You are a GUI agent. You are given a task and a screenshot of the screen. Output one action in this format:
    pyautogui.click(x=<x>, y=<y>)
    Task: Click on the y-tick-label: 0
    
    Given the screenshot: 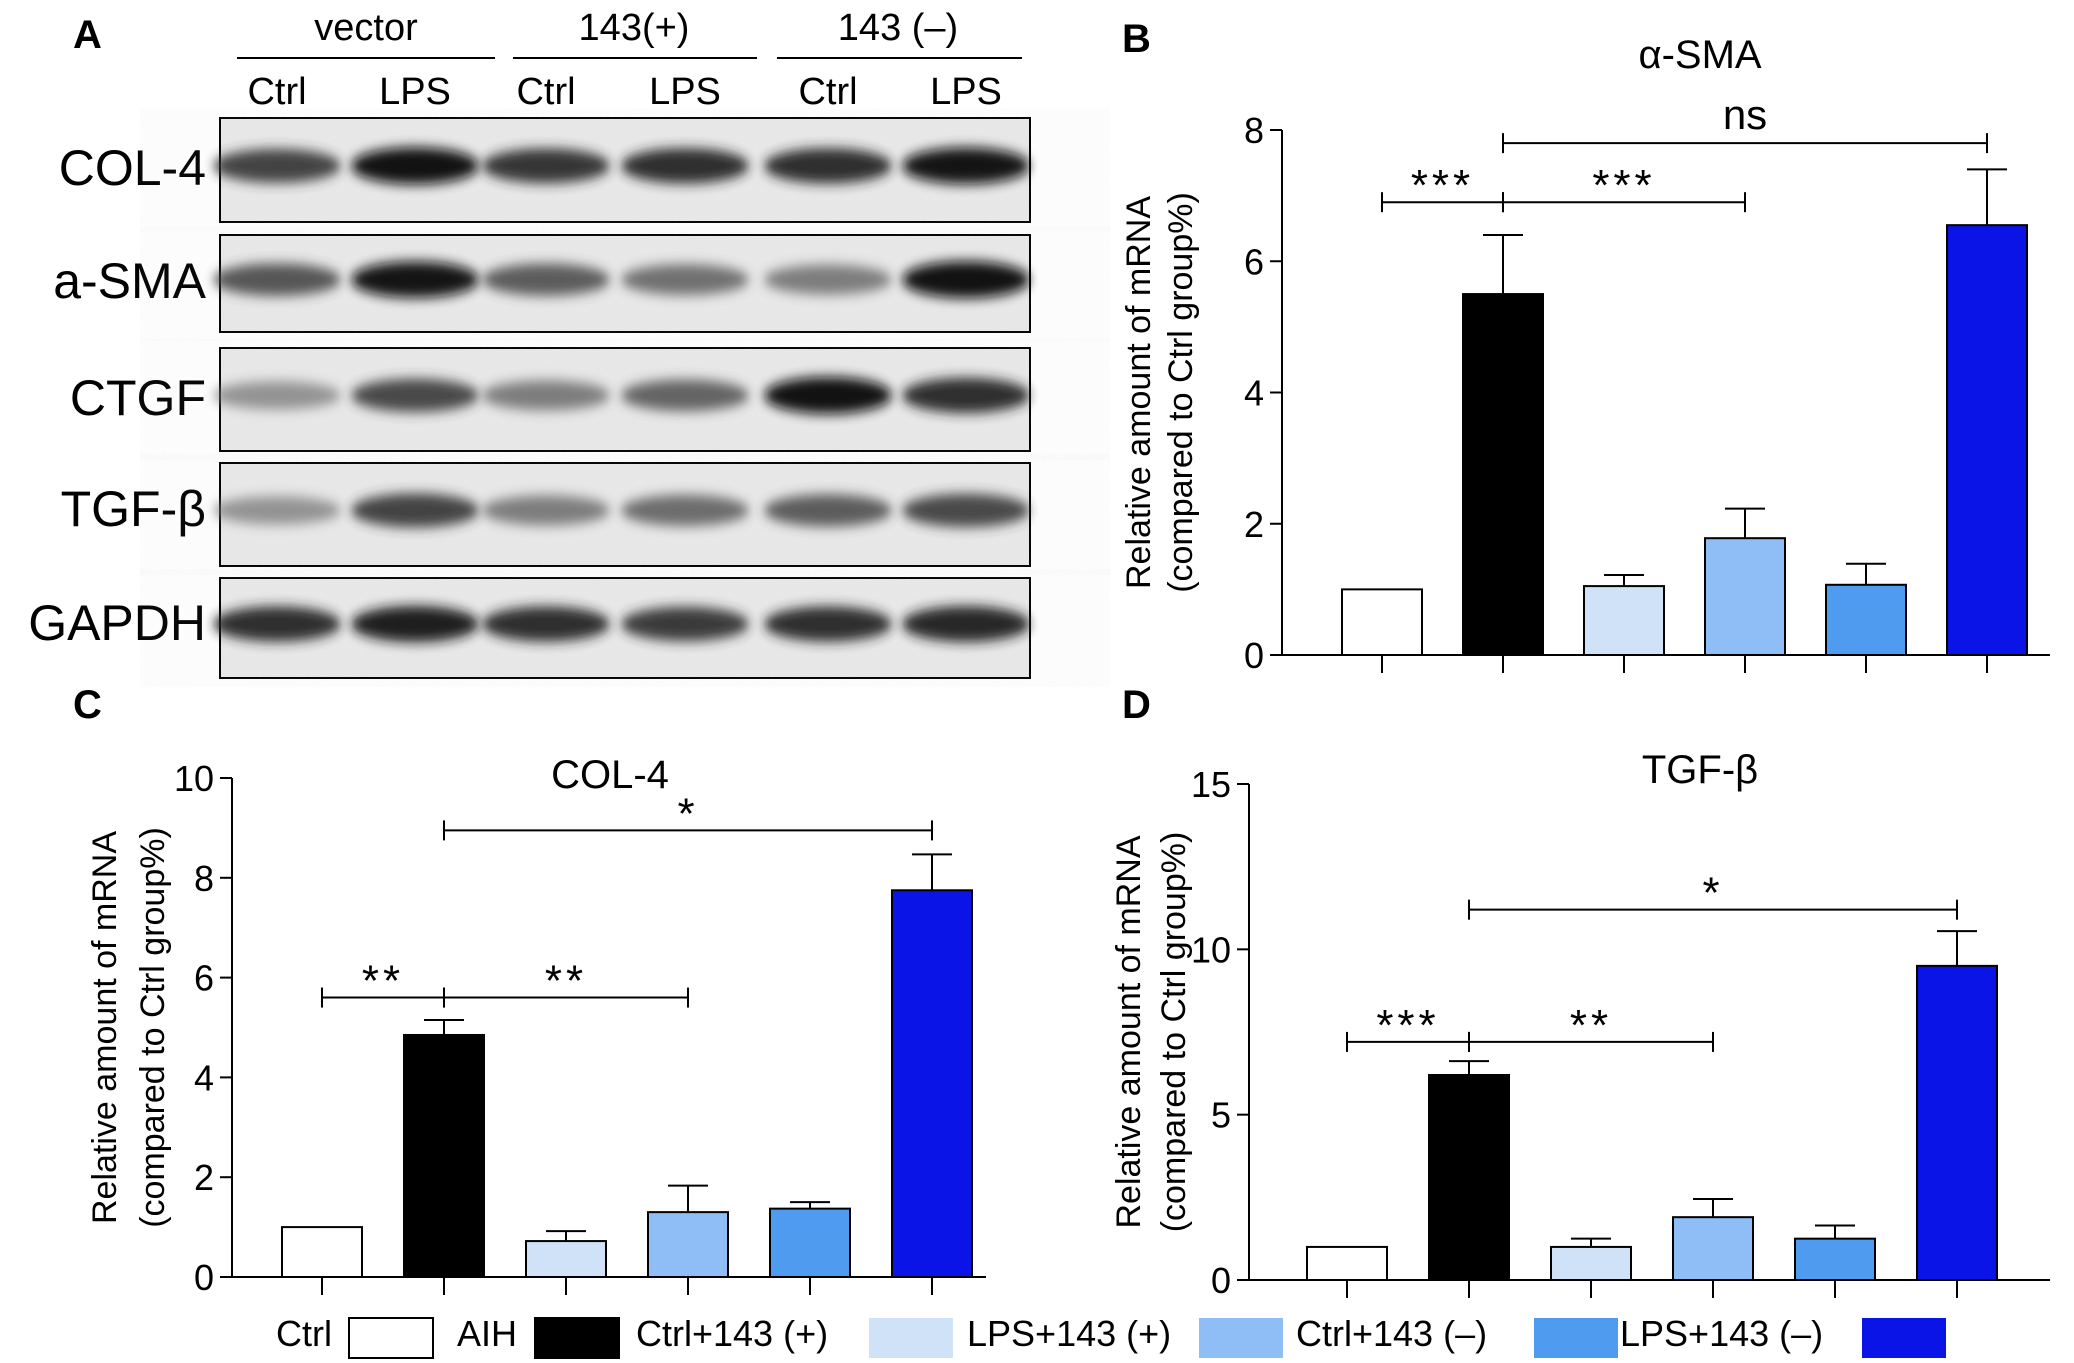 What is the action you would take?
    pyautogui.click(x=1254, y=655)
    